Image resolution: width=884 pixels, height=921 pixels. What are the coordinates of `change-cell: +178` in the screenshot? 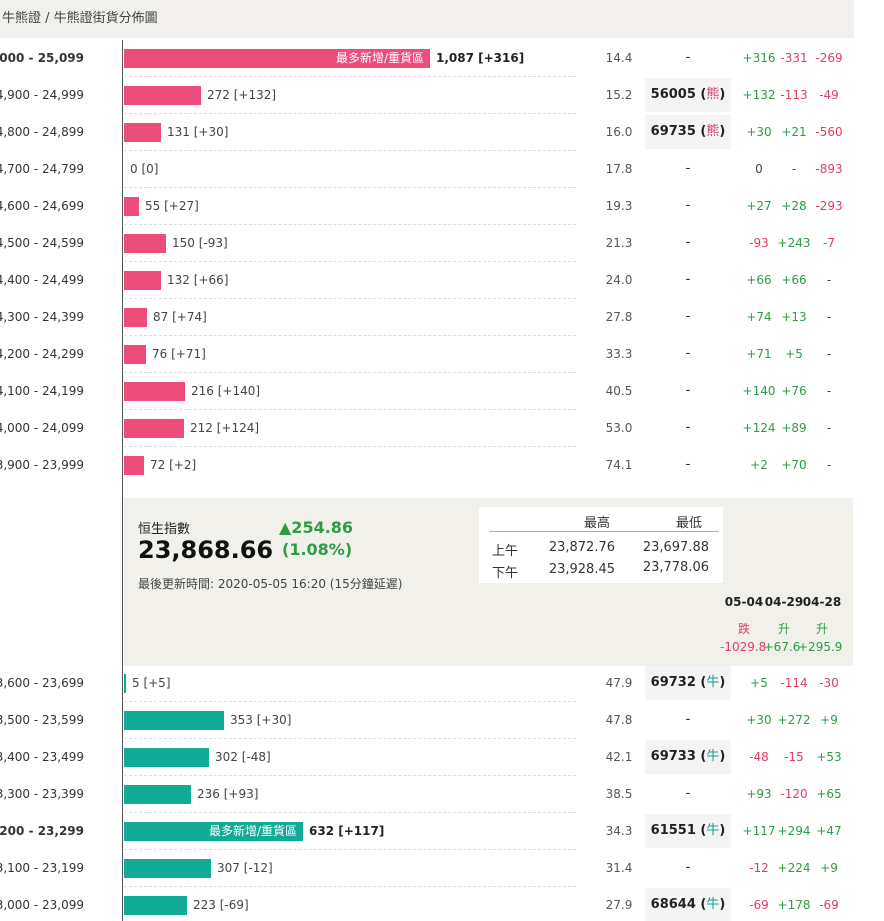 It's located at (794, 905).